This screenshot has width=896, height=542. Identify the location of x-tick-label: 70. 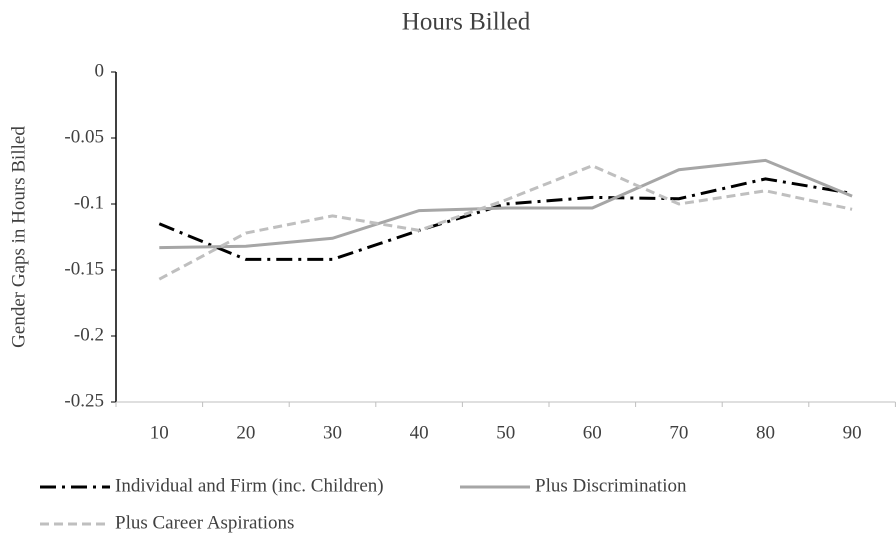
(678, 432).